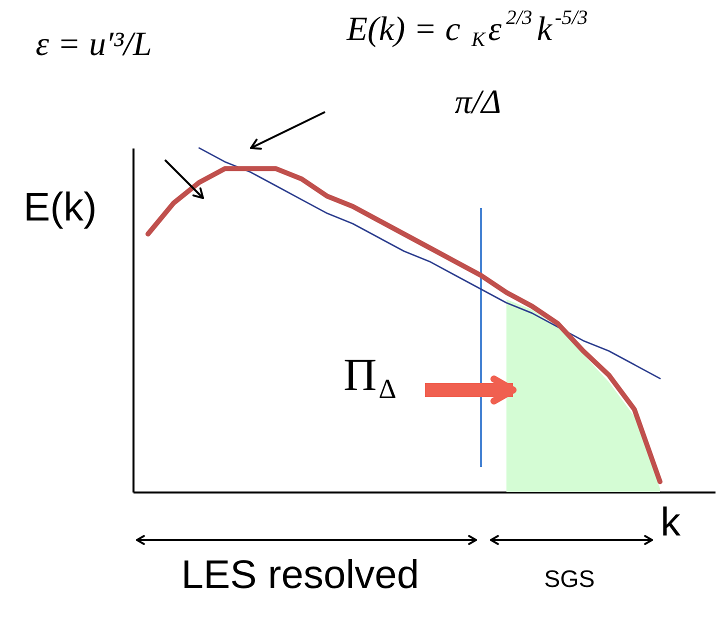 This screenshot has width=728, height=623. What do you see at coordinates (569, 579) in the screenshot?
I see `text: SGS` at bounding box center [569, 579].